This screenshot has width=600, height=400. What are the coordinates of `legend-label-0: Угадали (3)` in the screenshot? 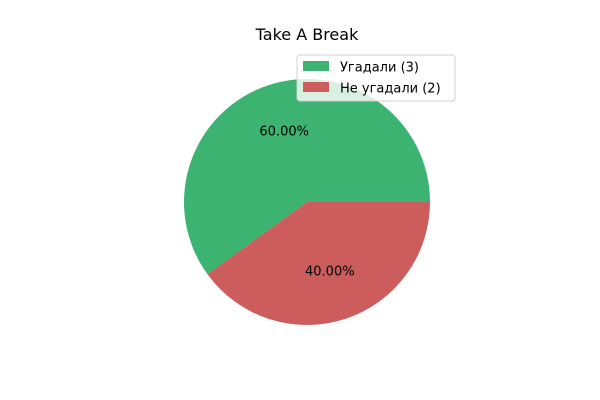 It's located at (379, 68).